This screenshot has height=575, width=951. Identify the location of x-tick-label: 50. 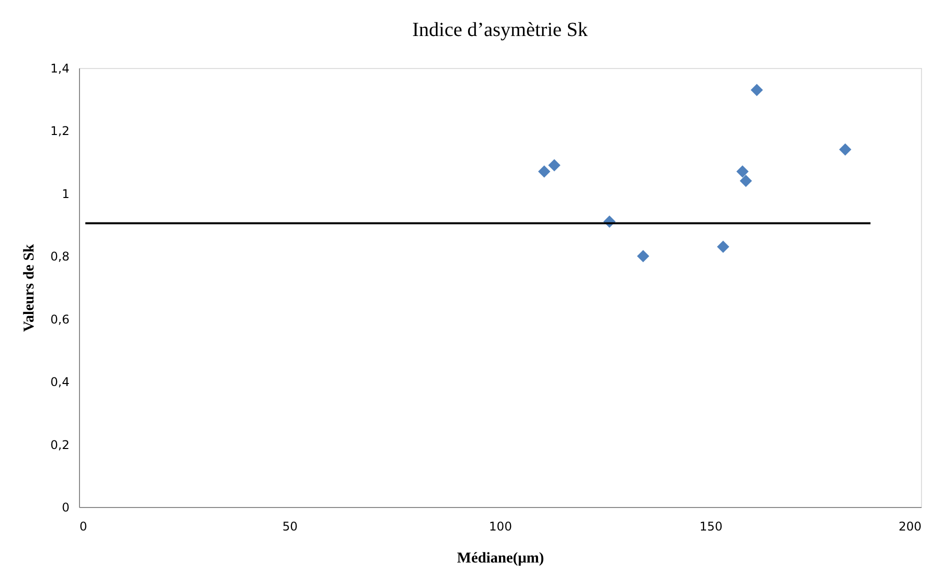
(290, 527).